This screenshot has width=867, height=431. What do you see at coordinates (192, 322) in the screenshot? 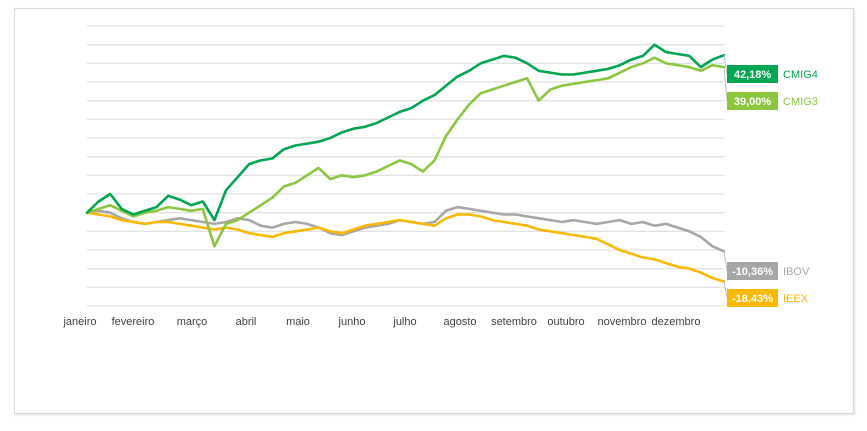
I see `x-tick-label: março` at bounding box center [192, 322].